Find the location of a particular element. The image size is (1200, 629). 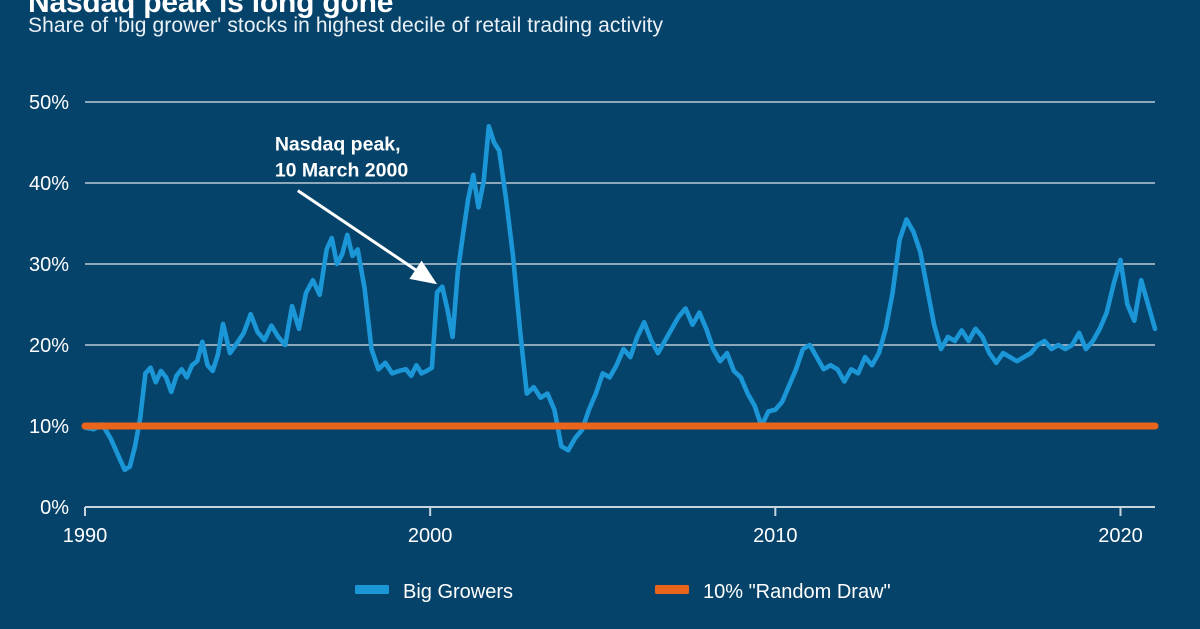

annotation-group: Nasdaq peak, 10 March 2000 is located at coordinates (356, 209).